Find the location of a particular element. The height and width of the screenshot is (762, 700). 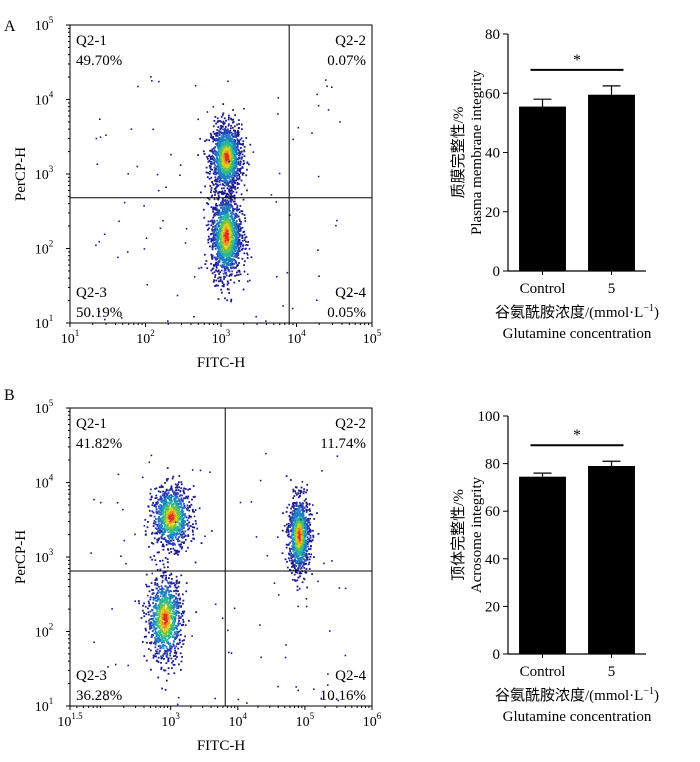

x-tick-label: 102 is located at coordinates (145, 337).